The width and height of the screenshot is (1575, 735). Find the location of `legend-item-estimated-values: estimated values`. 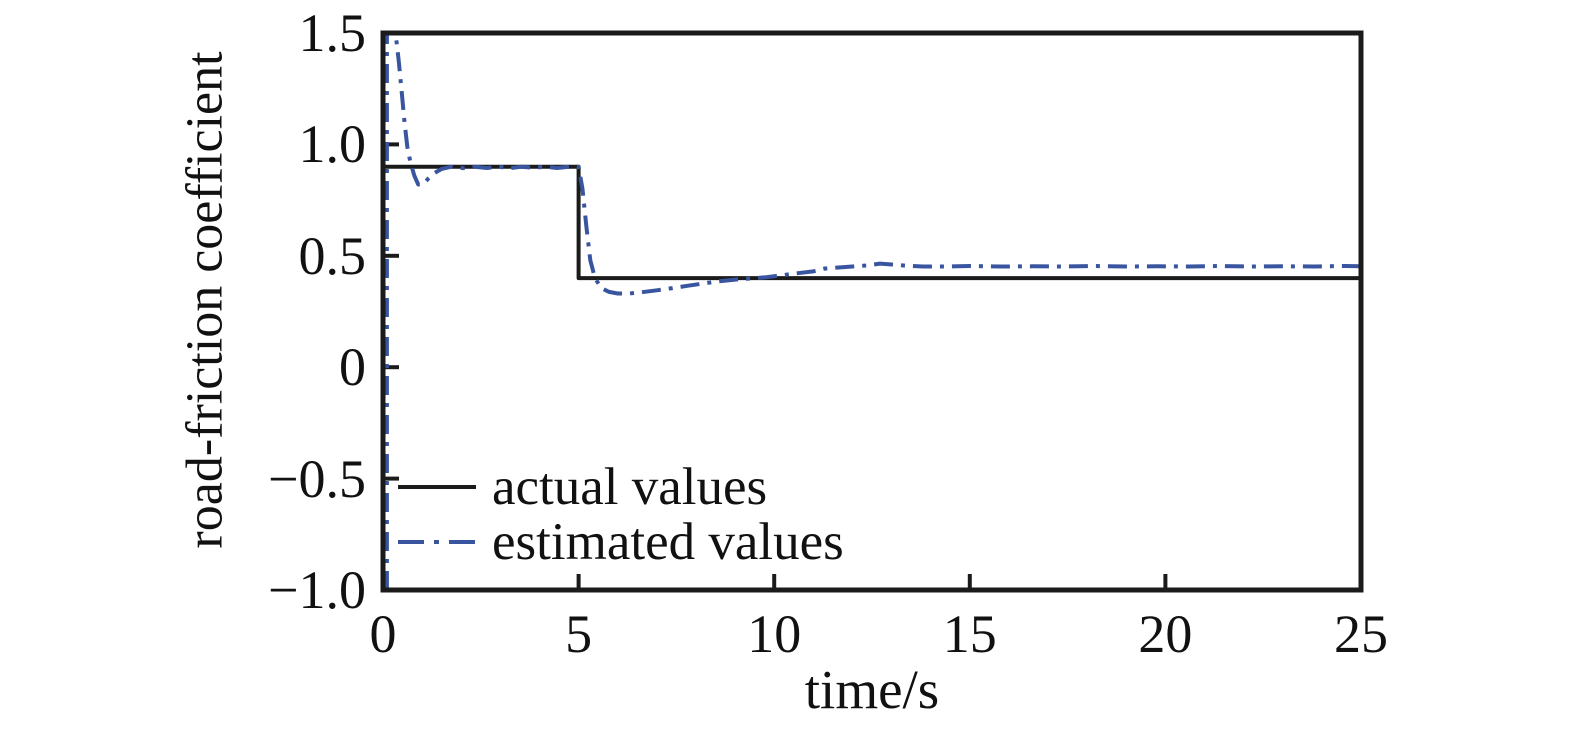

legend-item-estimated-values: estimated values is located at coordinates (620, 542).